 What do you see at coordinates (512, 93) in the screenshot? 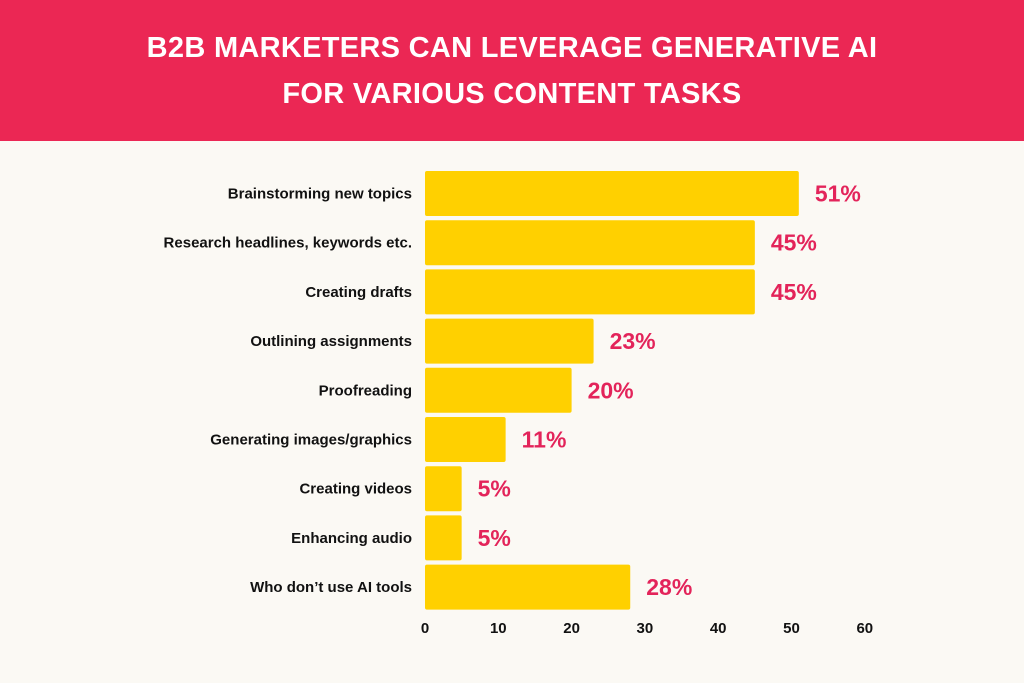
I see `chart-title-line-2: FOR VARIOUS CONTENT TASKS` at bounding box center [512, 93].